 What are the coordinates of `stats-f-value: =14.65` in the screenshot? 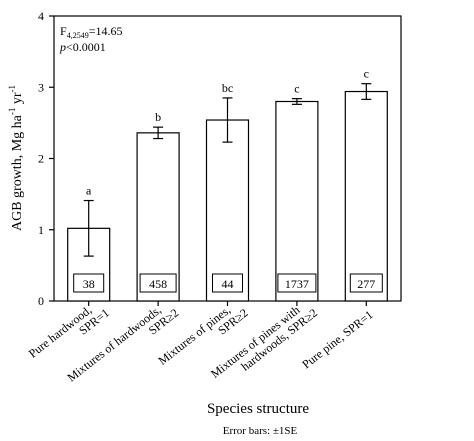 It's located at (106, 31).